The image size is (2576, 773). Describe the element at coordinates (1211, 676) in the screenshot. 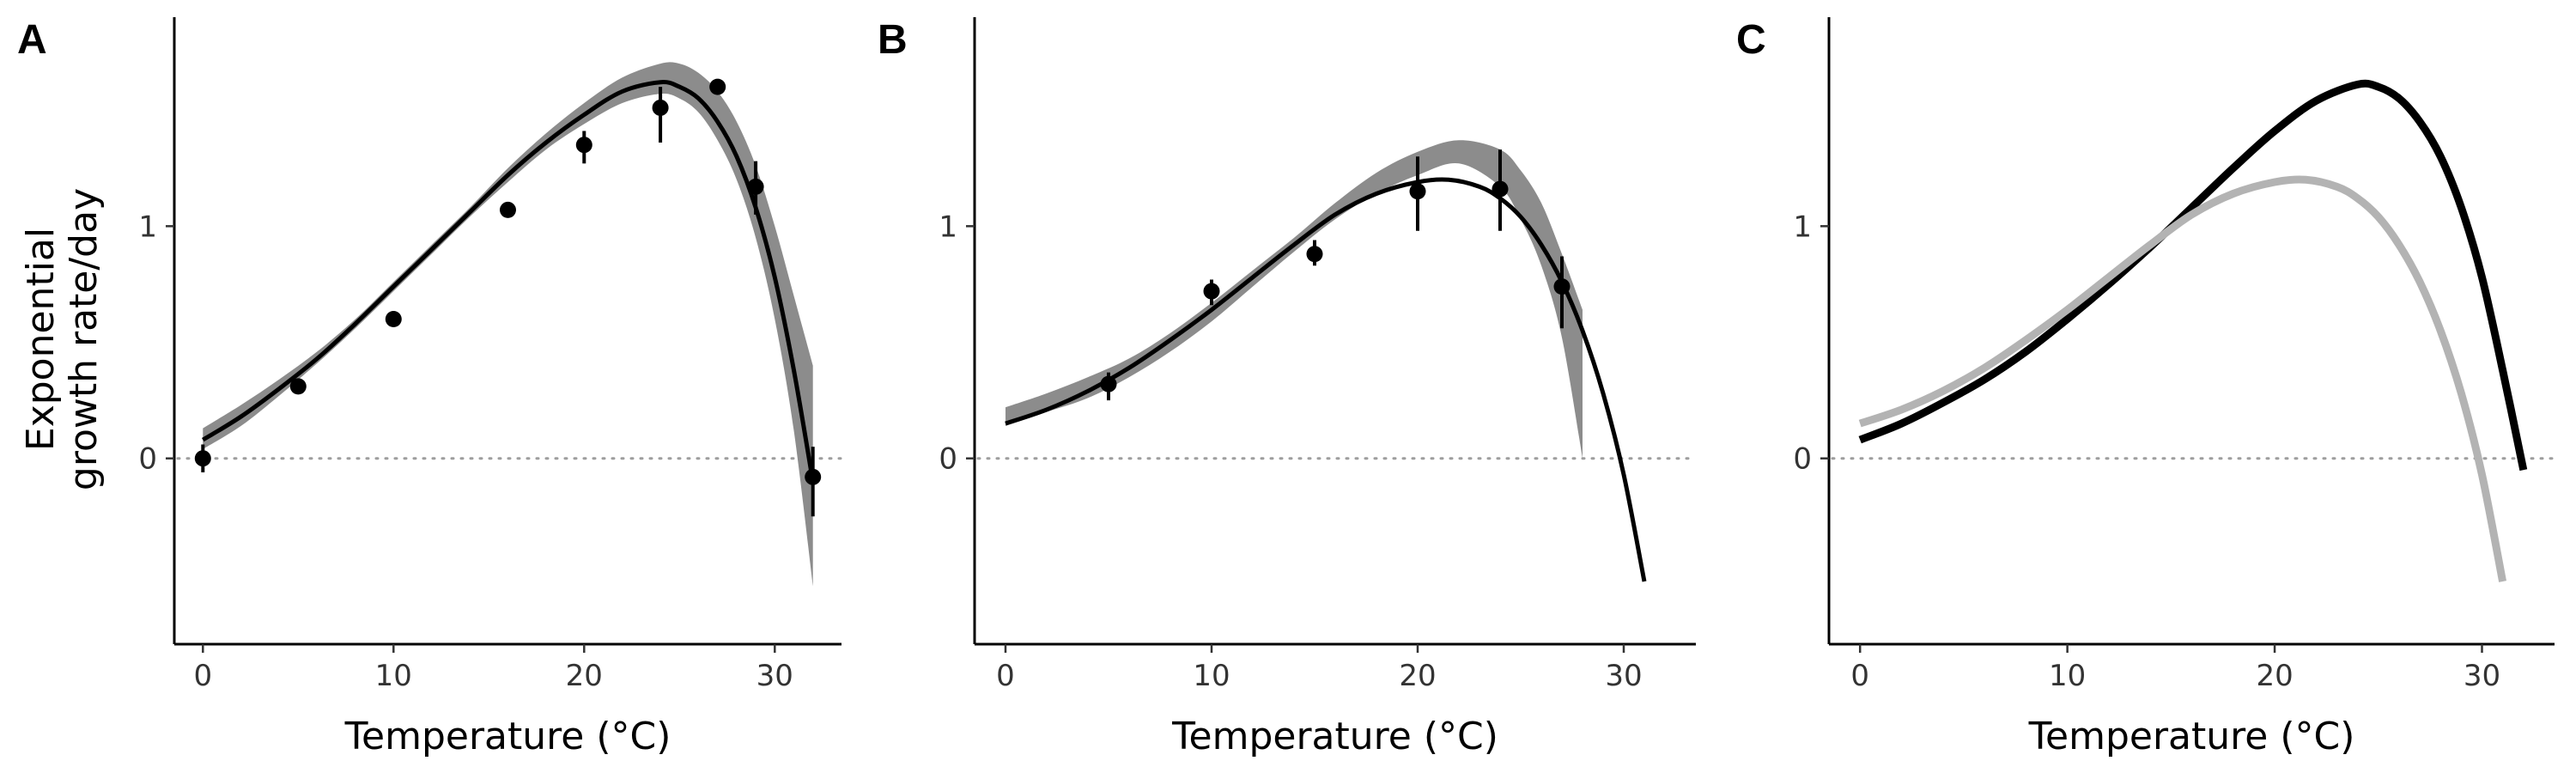

I see `panel-b-x-tick-label: 10` at that location.